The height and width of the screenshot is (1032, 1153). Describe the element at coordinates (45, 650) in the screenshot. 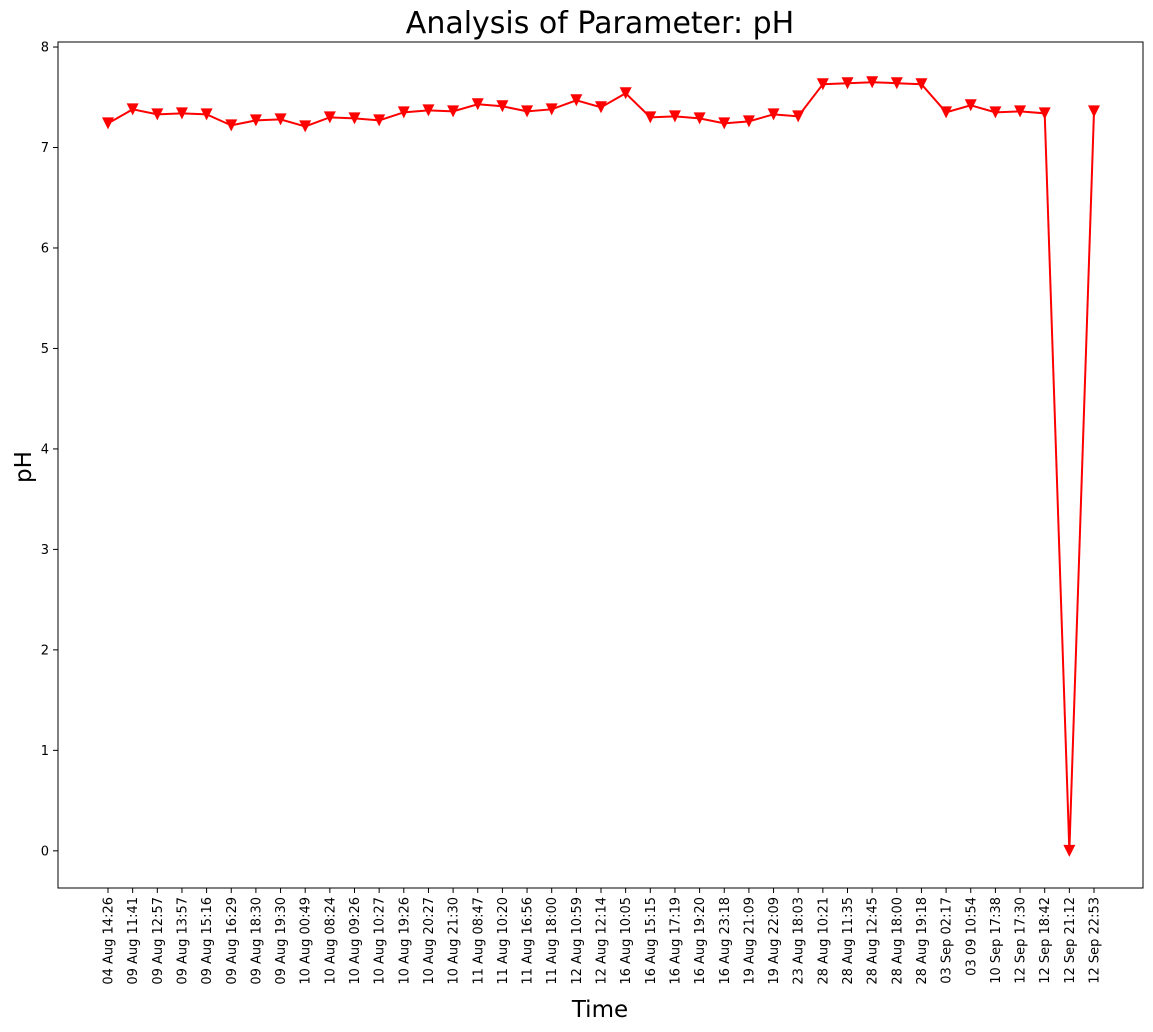

I see `y-tick-label: 2` at that location.